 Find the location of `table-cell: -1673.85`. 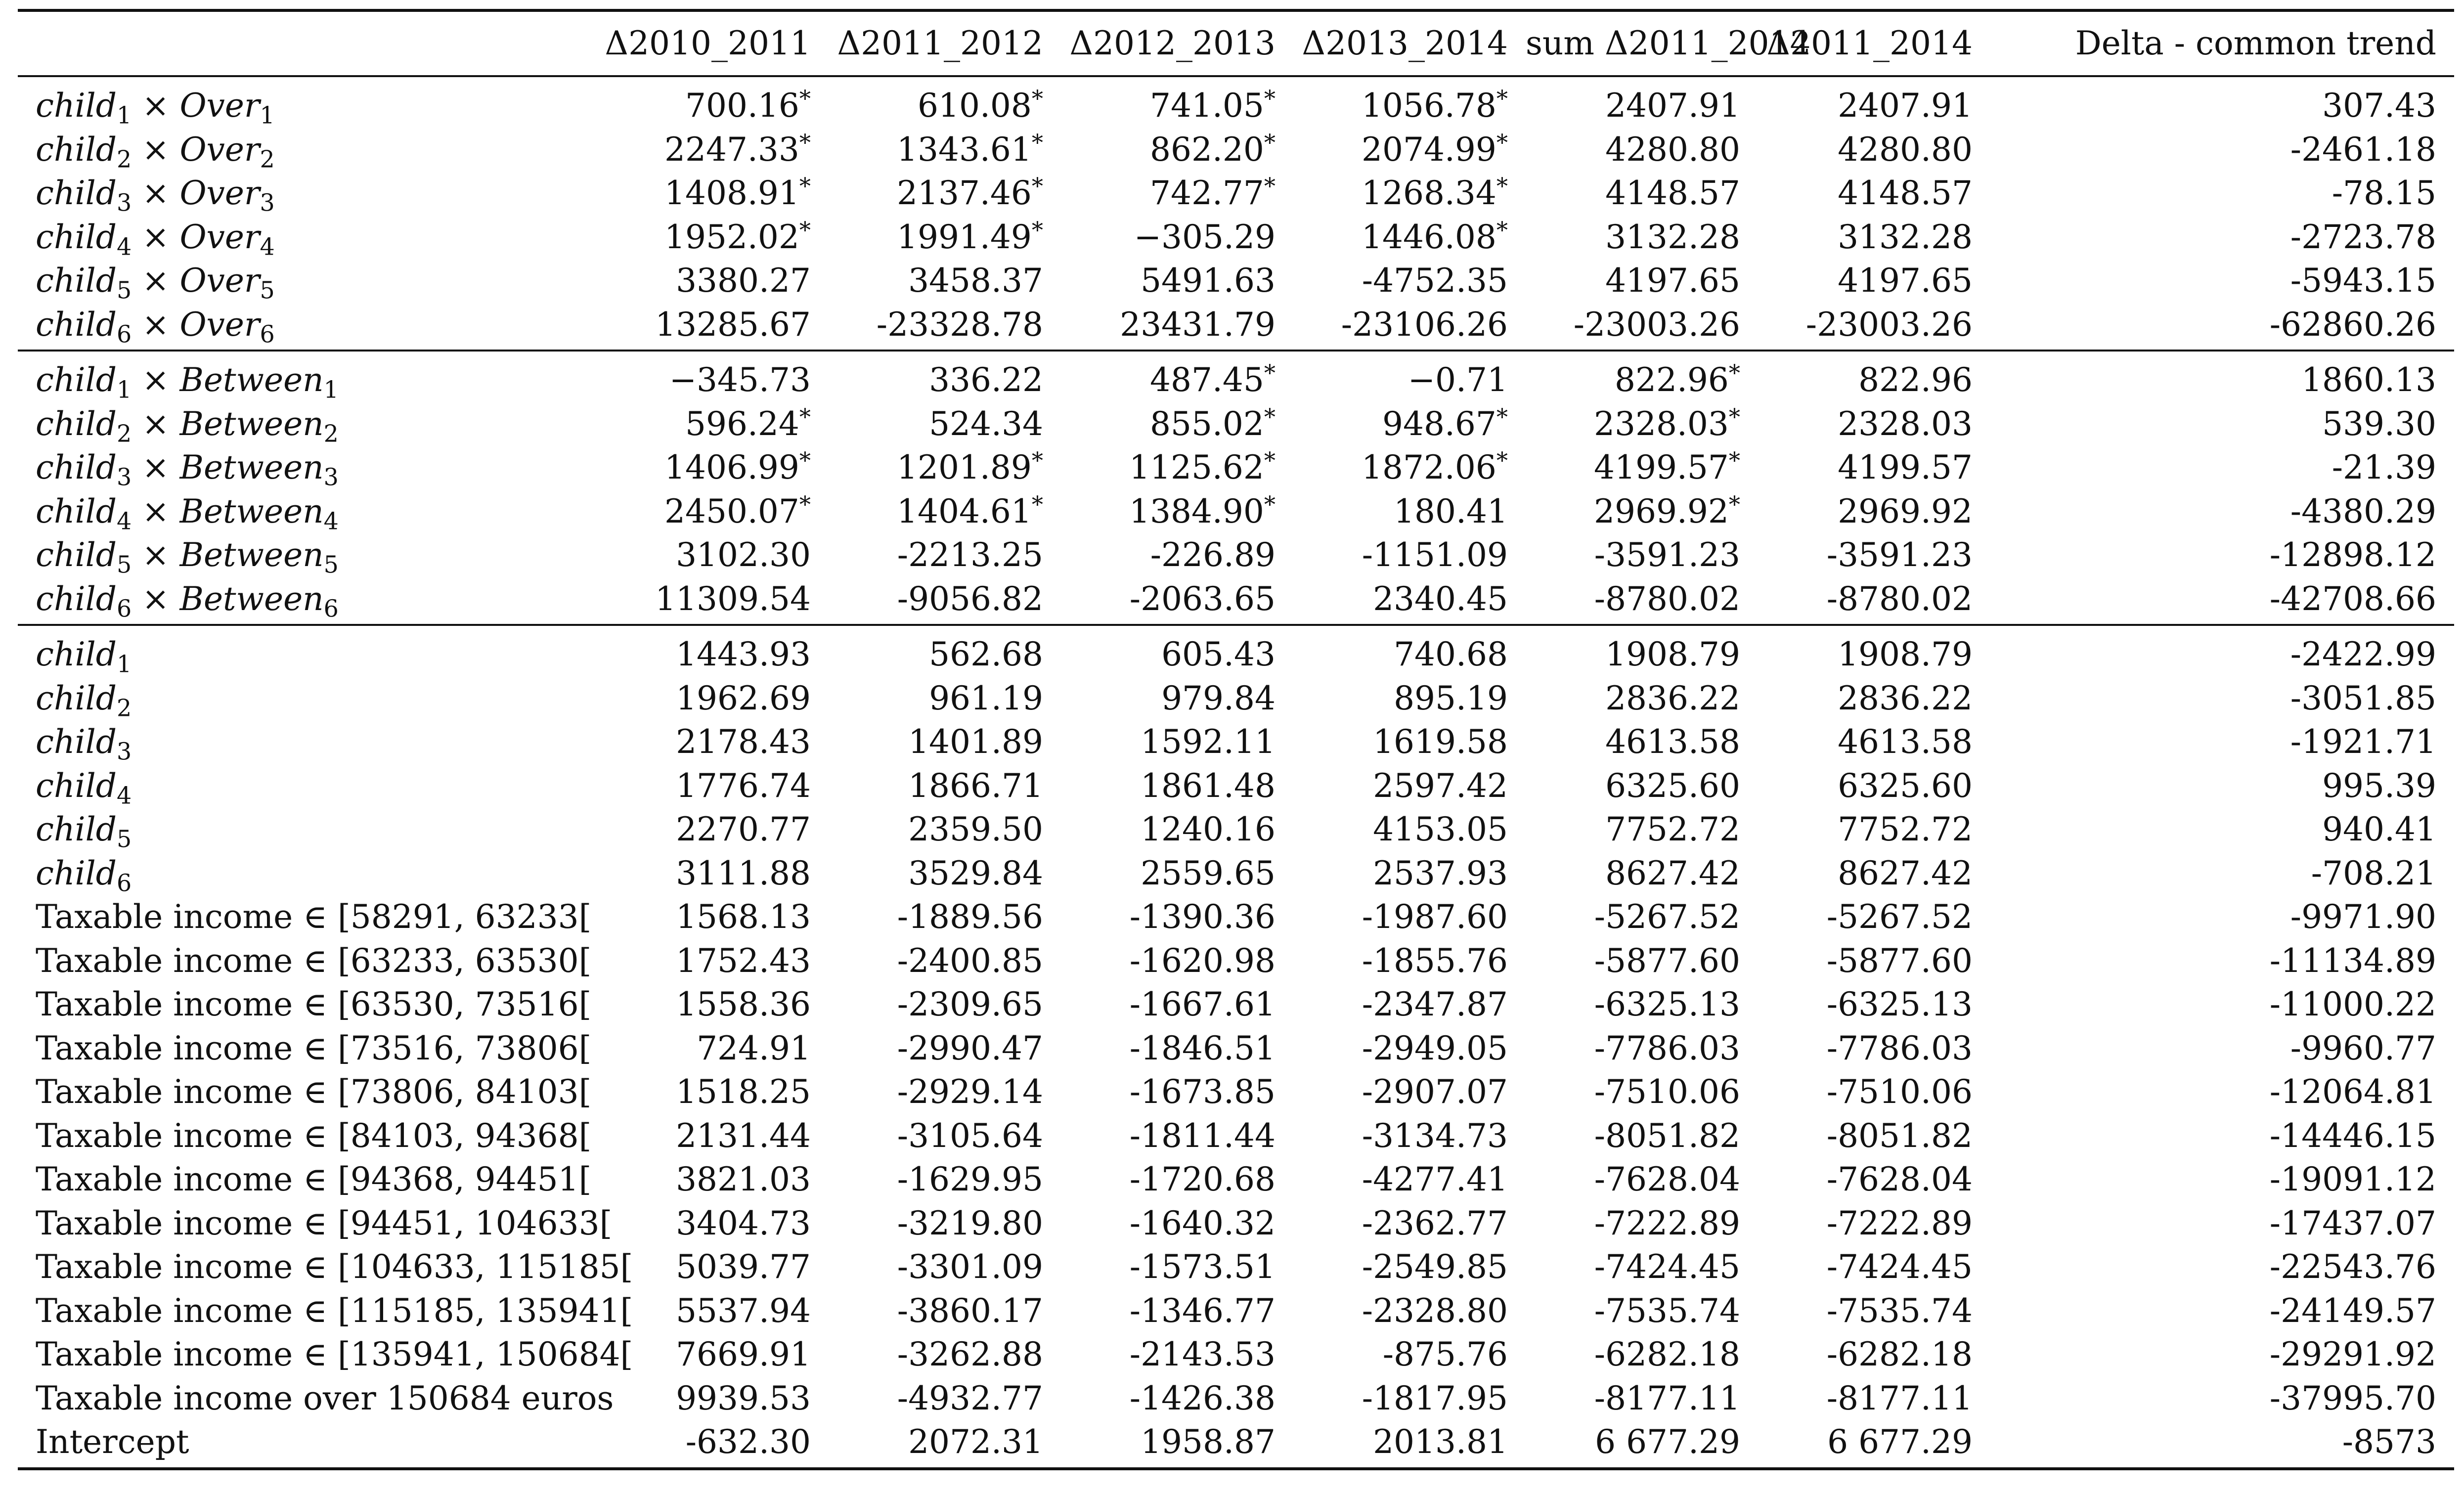

table-cell: -1673.85 is located at coordinates (1177, 1092).